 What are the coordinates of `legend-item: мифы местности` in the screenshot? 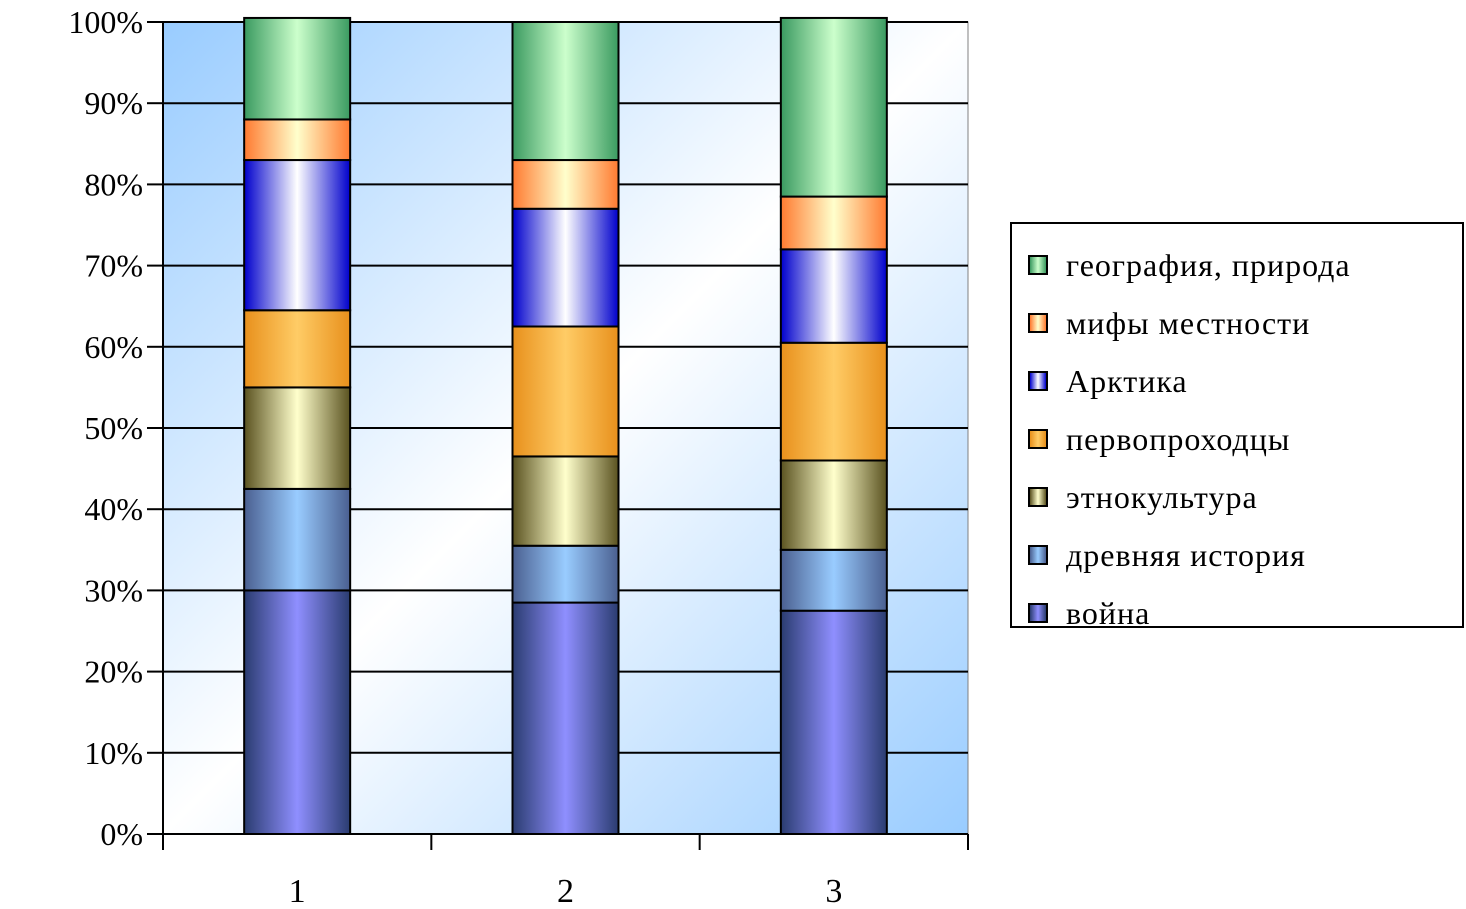 It's located at (1237, 323).